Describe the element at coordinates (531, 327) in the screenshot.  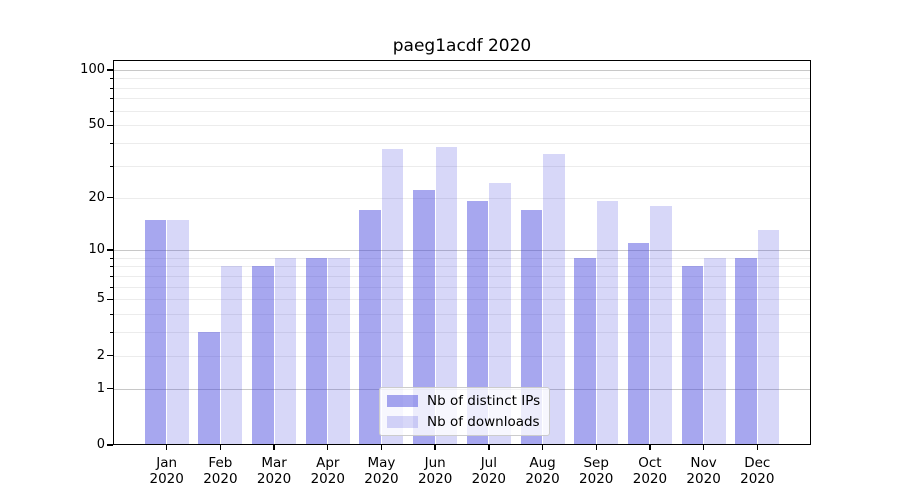
I see `bar-distinct-ips-aug` at that location.